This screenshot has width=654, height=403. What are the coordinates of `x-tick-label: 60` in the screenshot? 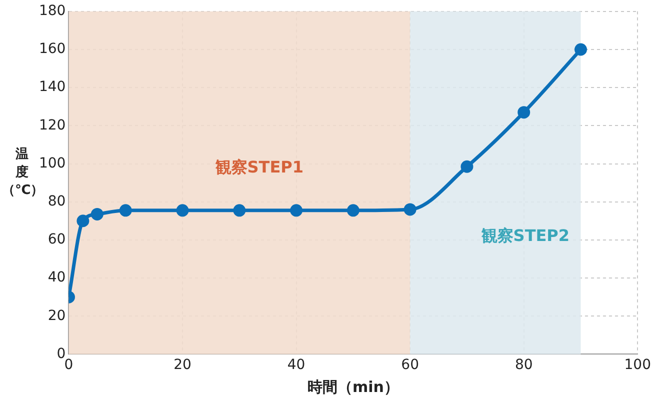 It's located at (410, 365).